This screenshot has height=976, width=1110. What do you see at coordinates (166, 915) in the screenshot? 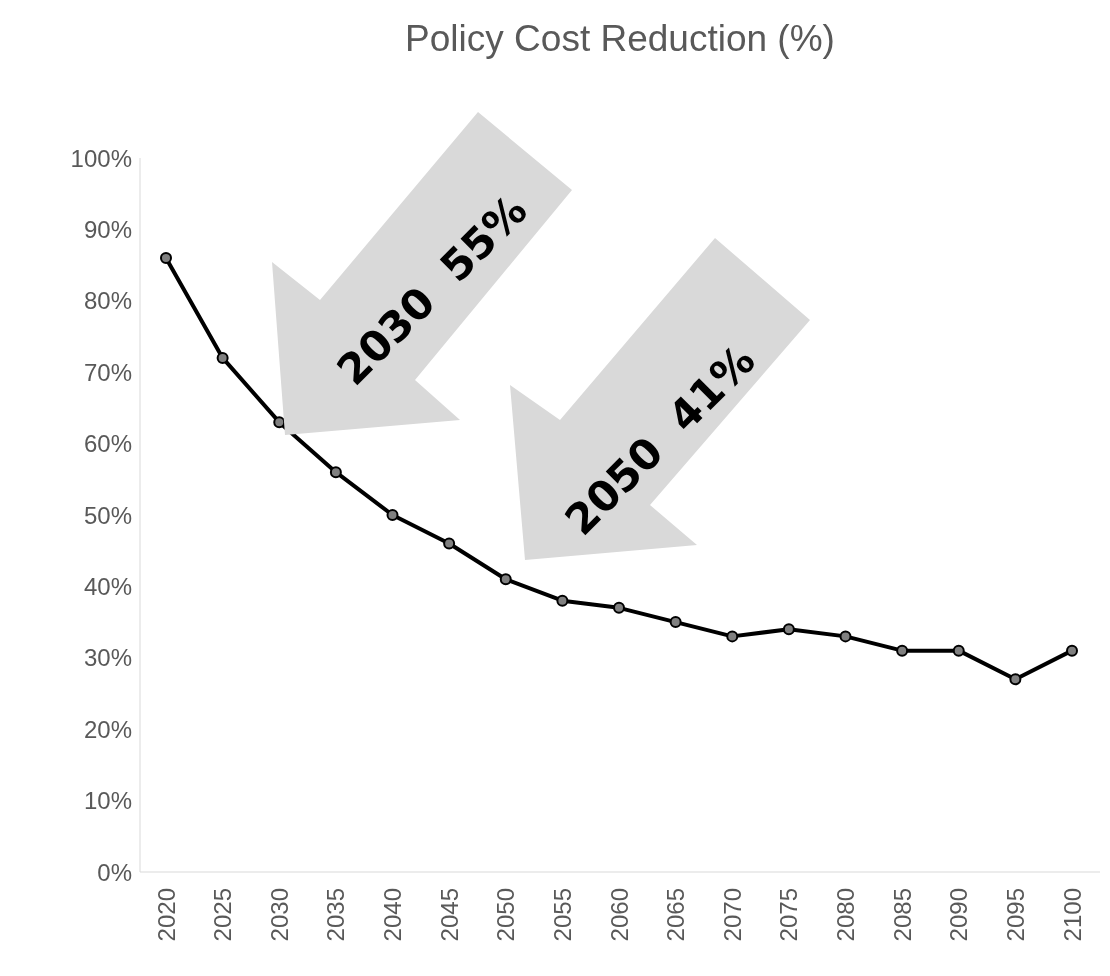
I see `x-tick-label: 2020` at bounding box center [166, 915].